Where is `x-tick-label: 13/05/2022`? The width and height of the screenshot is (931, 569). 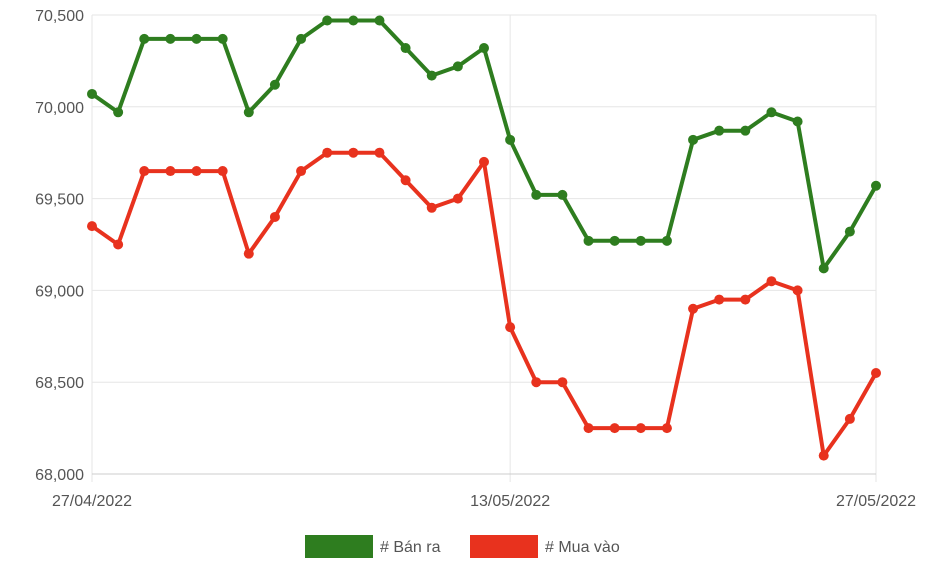
x-tick-label: 13/05/2022 is located at coordinates (510, 501).